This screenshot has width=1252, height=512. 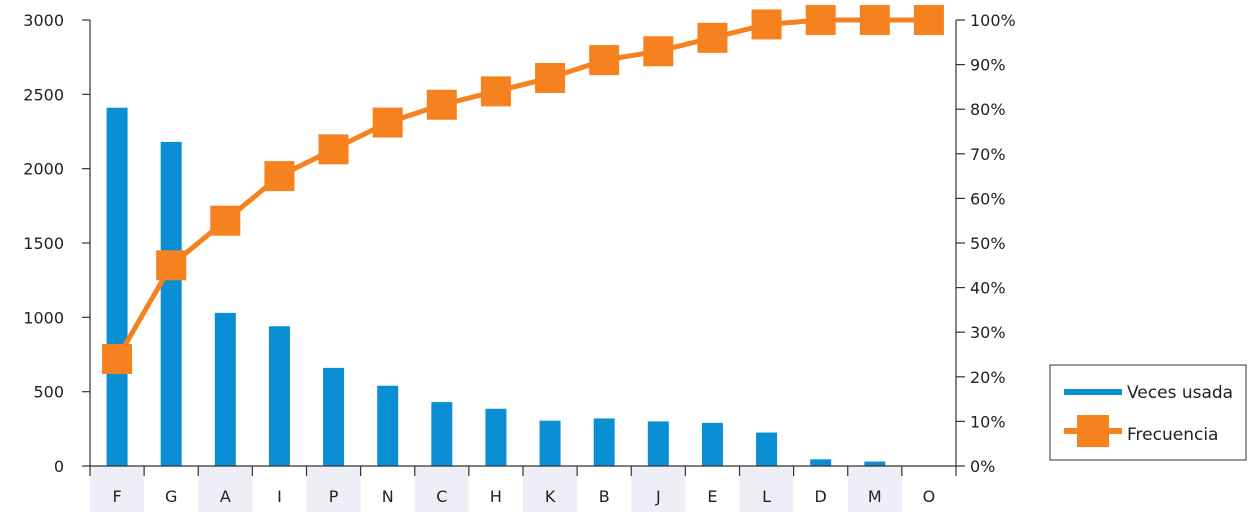 I want to click on legend-label-bars: Veces usada, so click(x=1180, y=393).